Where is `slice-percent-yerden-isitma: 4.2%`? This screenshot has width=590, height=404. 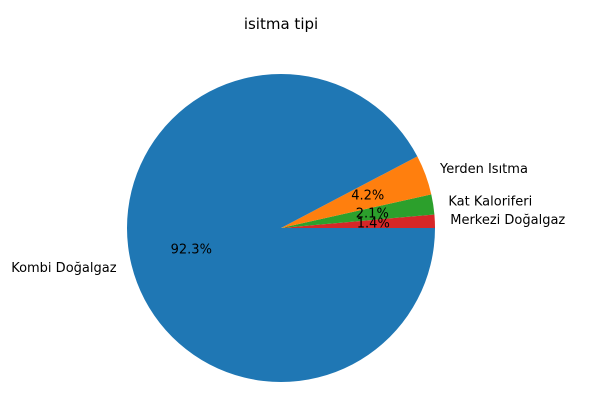 slice-percent-yerden-isitma: 4.2% is located at coordinates (367, 196).